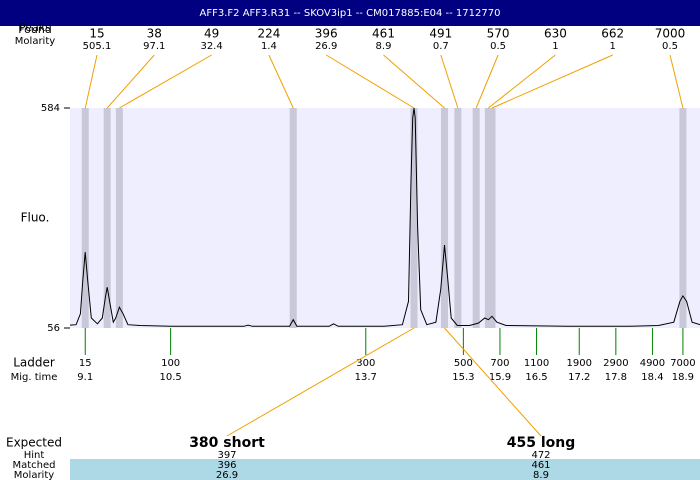 The width and height of the screenshot is (700, 480). What do you see at coordinates (682, 363) in the screenshot?
I see `ladder-size-label: 7000` at bounding box center [682, 363].